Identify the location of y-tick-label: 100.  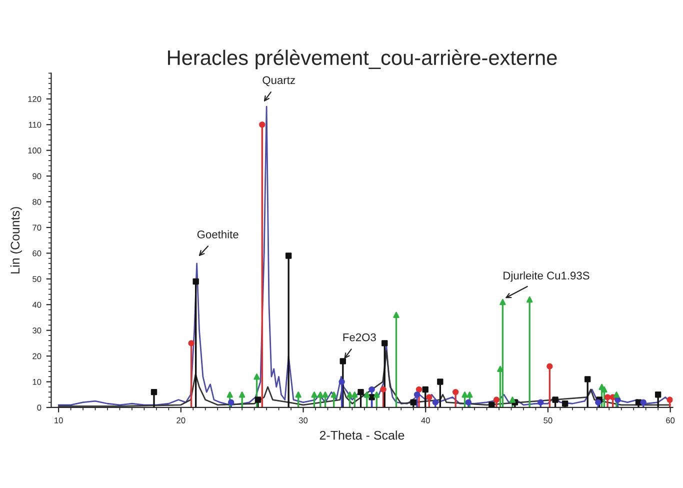
(35, 151).